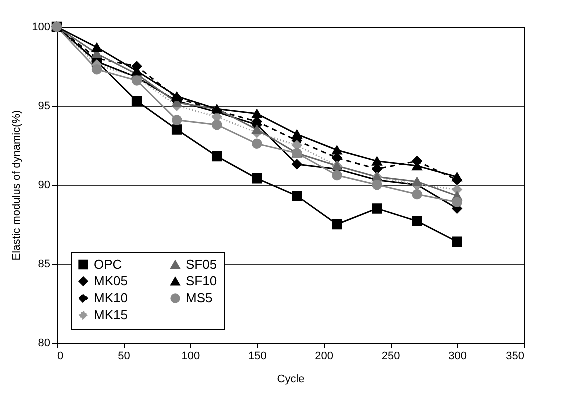 The width and height of the screenshot is (575, 397). I want to click on y-axis-title: Elastic modulus of dynamic(%), so click(17, 185).